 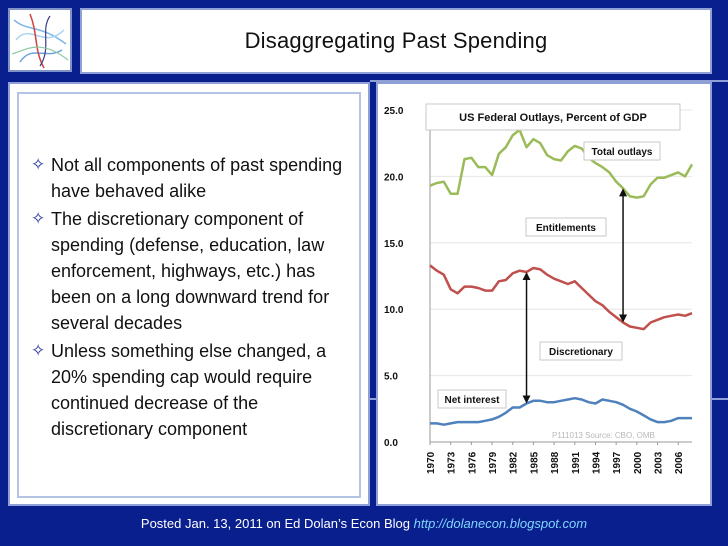 I want to click on x-tick-label: 1991, so click(x=576, y=462).